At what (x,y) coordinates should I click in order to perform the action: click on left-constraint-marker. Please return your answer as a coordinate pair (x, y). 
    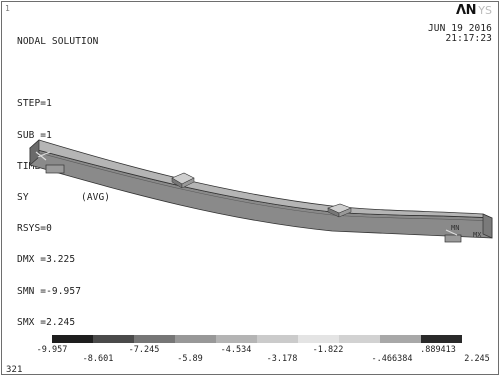
    Looking at the image, I should click on (43, 156).